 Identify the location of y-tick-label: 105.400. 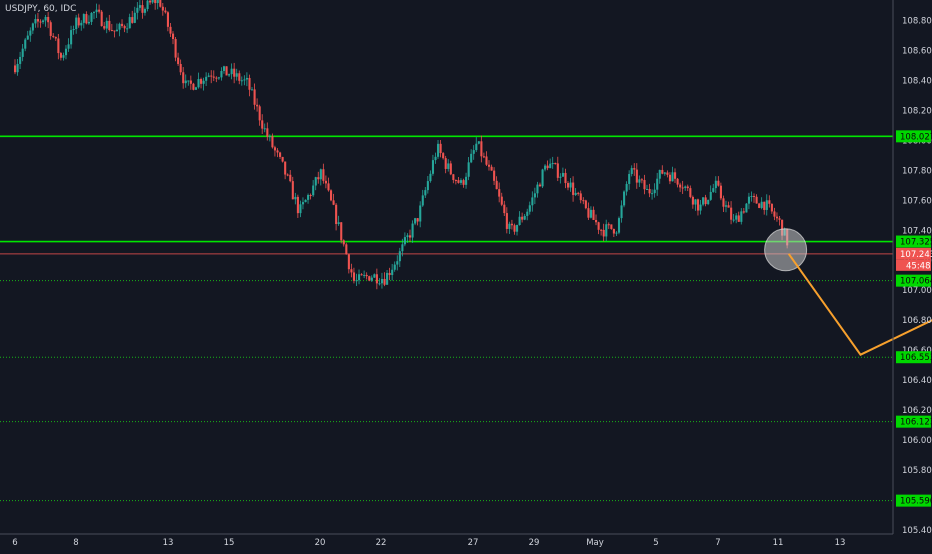
(917, 531).